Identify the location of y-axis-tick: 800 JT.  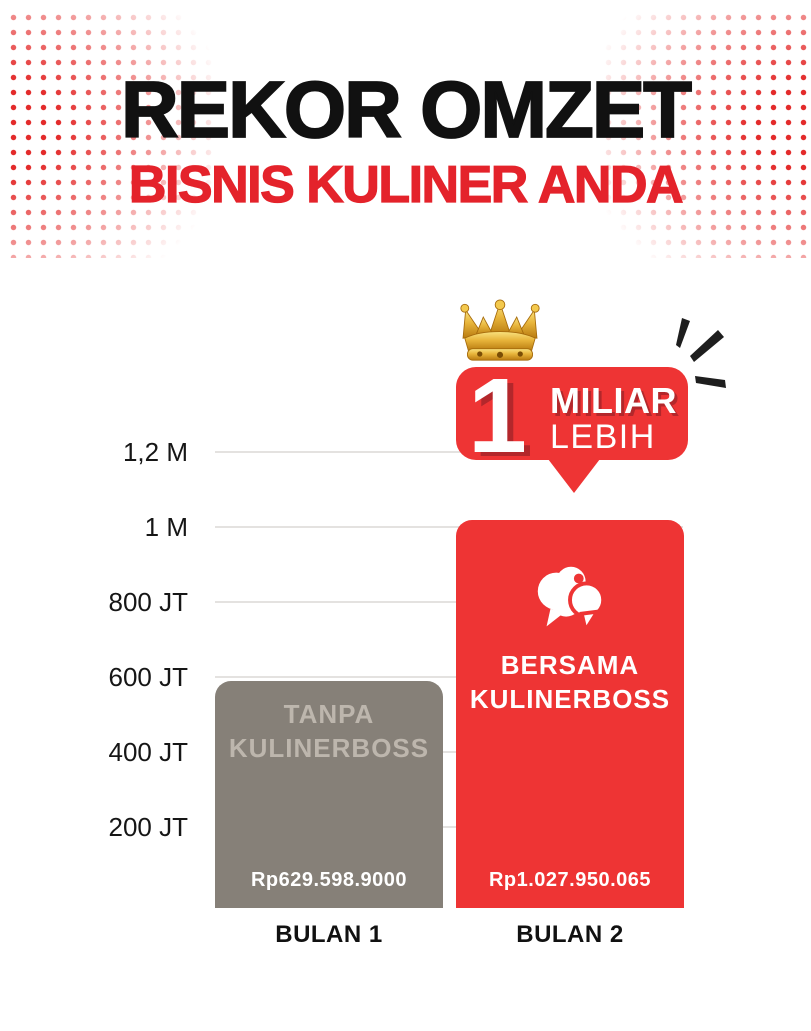
(148, 602).